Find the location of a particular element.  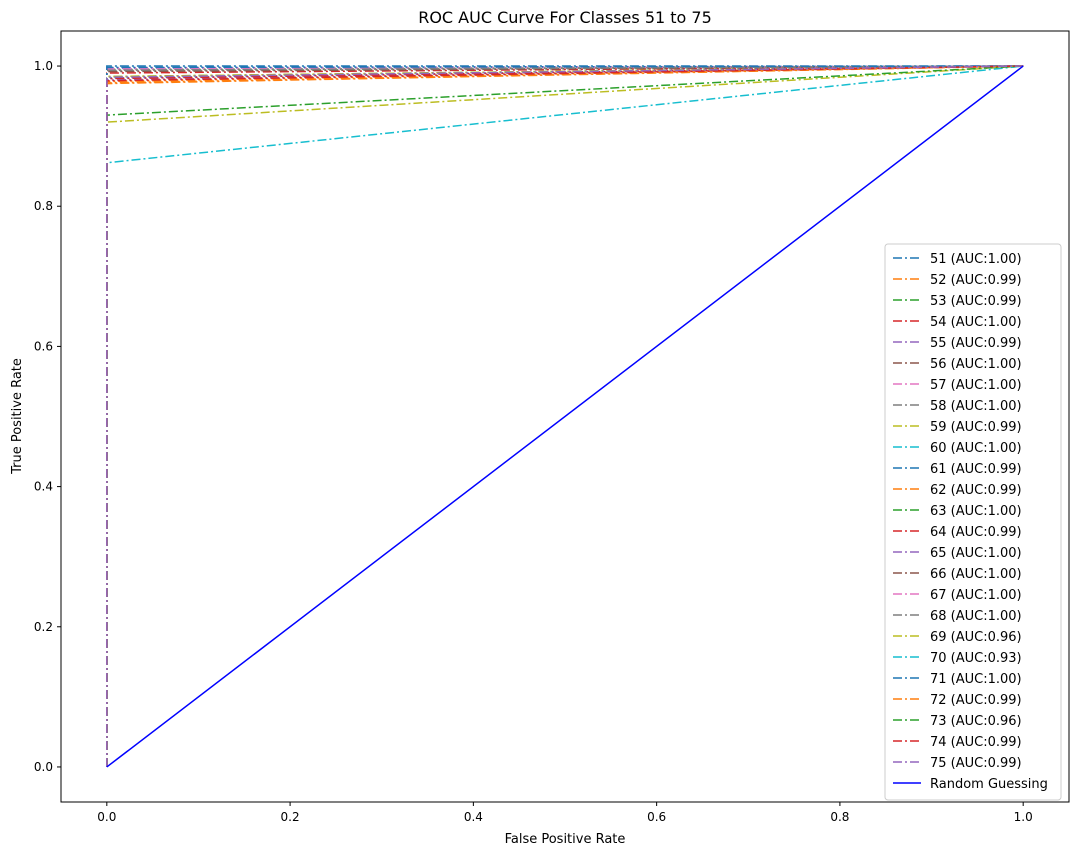

x-tick-label: 1.0 is located at coordinates (1023, 817).